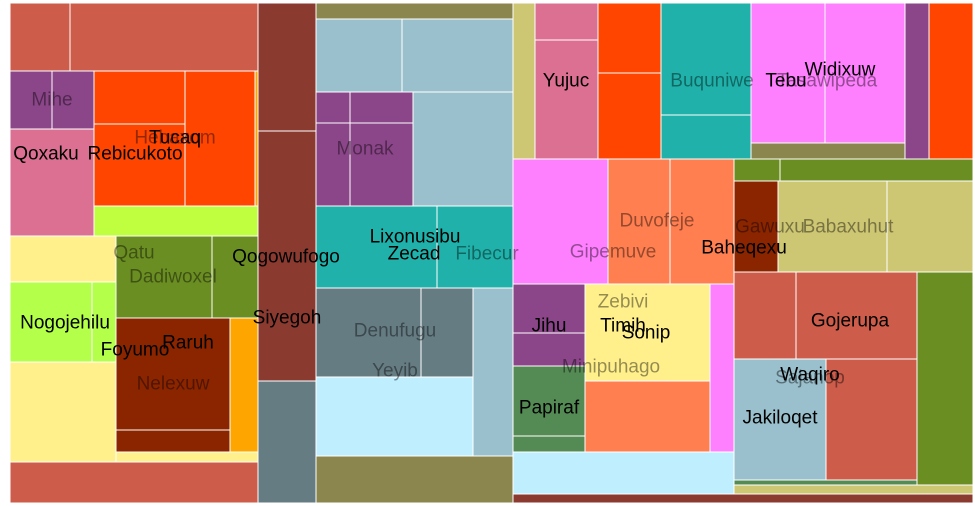  What do you see at coordinates (395, 371) in the screenshot?
I see `label-yeyib: Yeyib` at bounding box center [395, 371].